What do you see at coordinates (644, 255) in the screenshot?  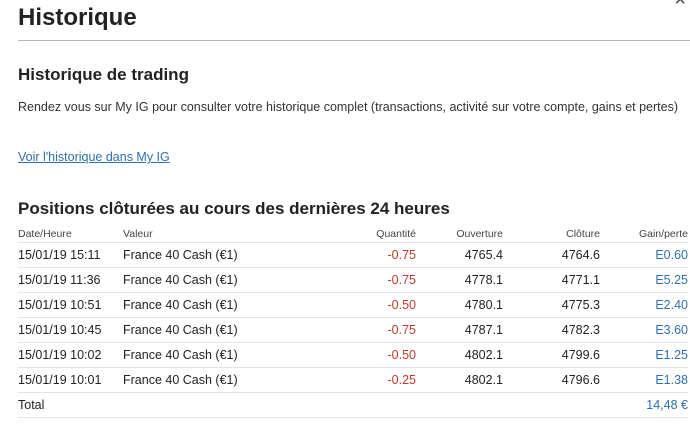 I see `row-gain: E0.60` at bounding box center [644, 255].